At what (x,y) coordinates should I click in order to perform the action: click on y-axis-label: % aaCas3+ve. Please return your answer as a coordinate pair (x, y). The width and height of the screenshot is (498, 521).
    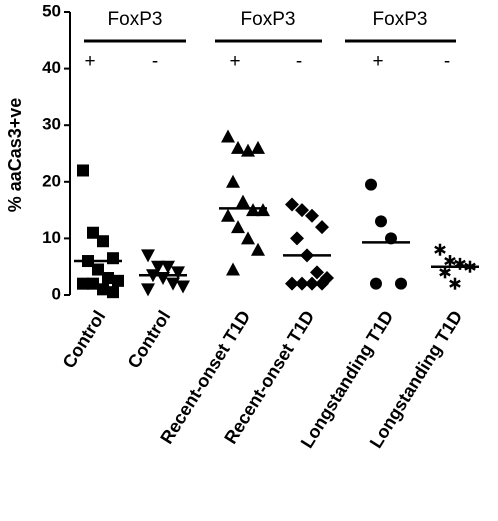
    Looking at the image, I should click on (15, 155).